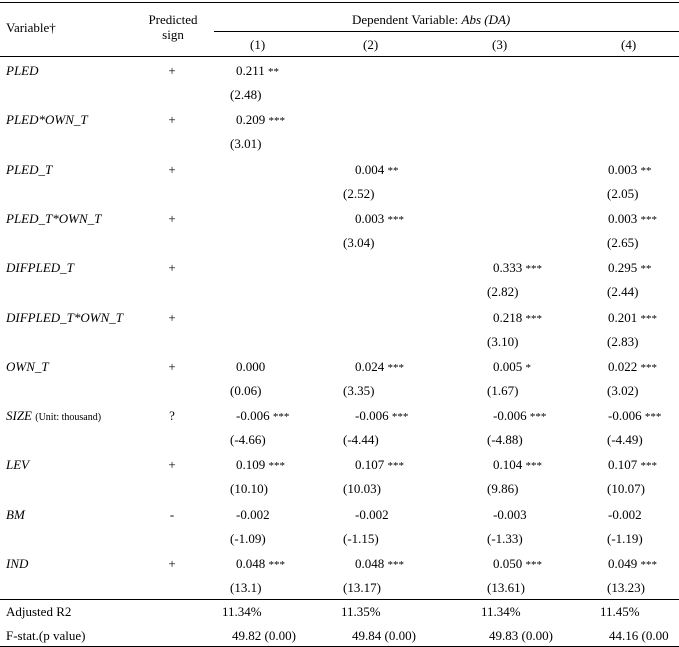 The image size is (679, 647). I want to click on coefficient-cell: 0.295 **, so click(630, 268).